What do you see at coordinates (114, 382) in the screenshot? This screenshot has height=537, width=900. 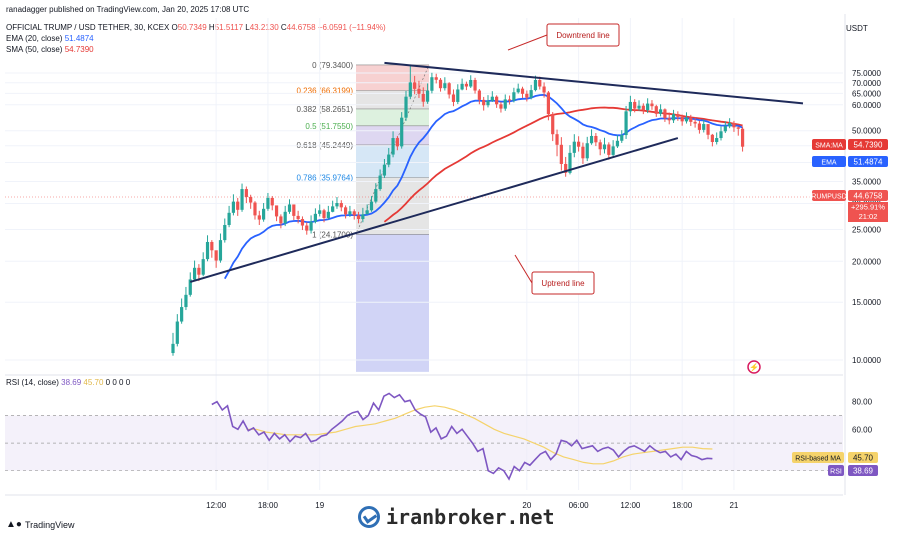 I see `rsi-legend-zero-2: 0` at bounding box center [114, 382].